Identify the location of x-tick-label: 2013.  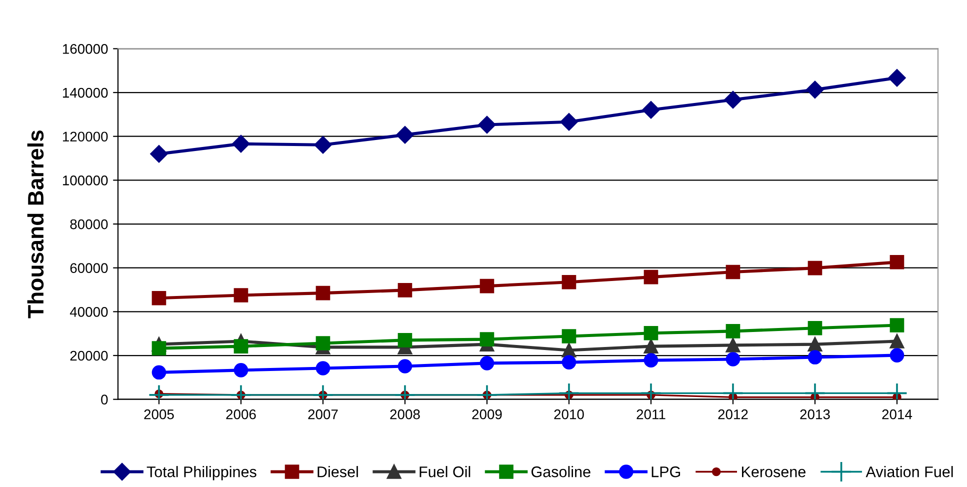
(815, 414).